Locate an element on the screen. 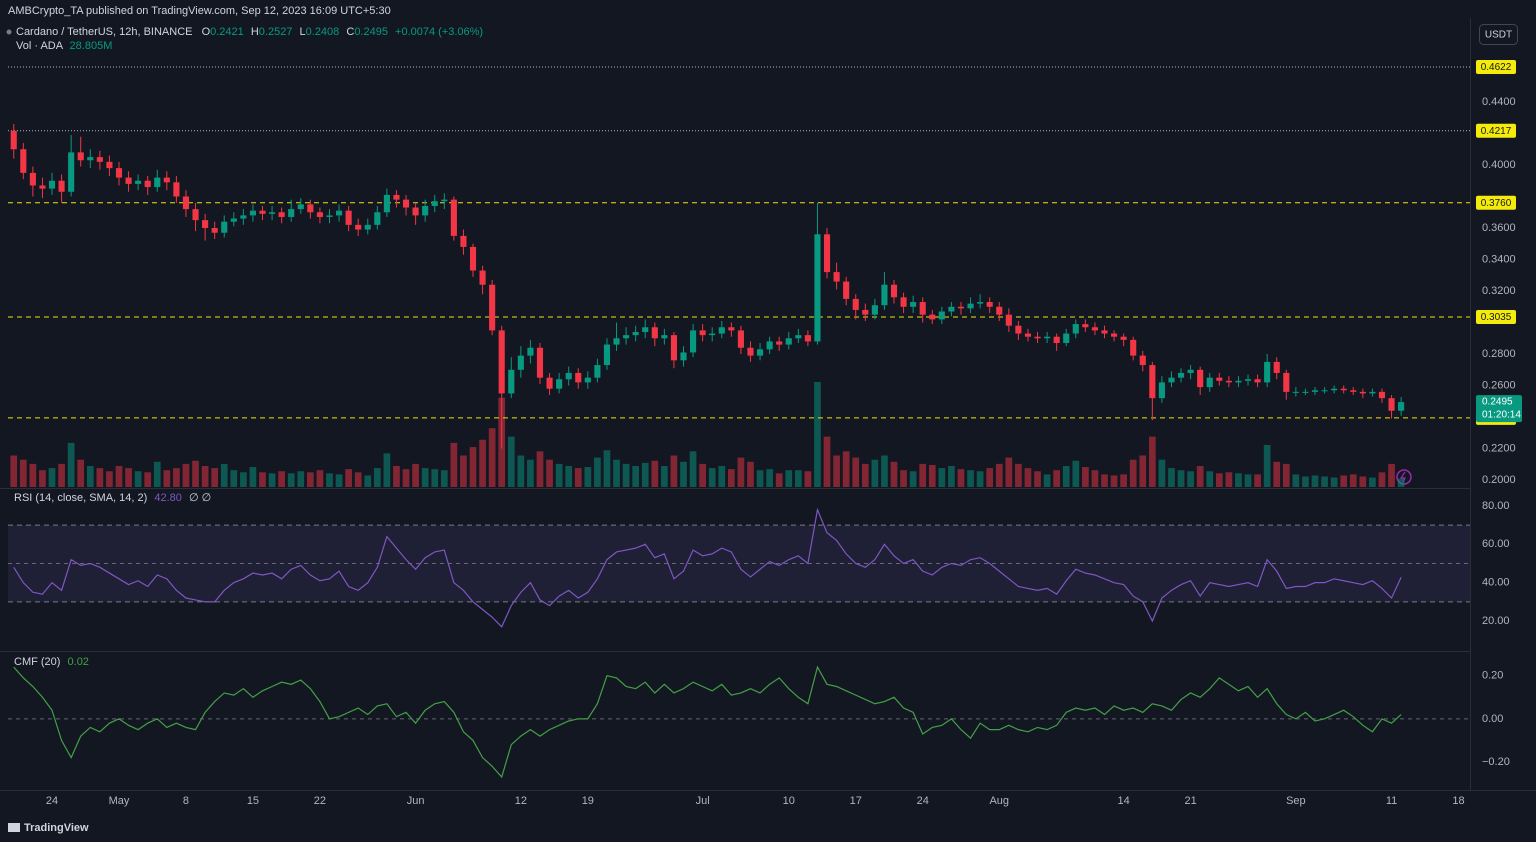  volume-value: 28.805M is located at coordinates (91, 46).